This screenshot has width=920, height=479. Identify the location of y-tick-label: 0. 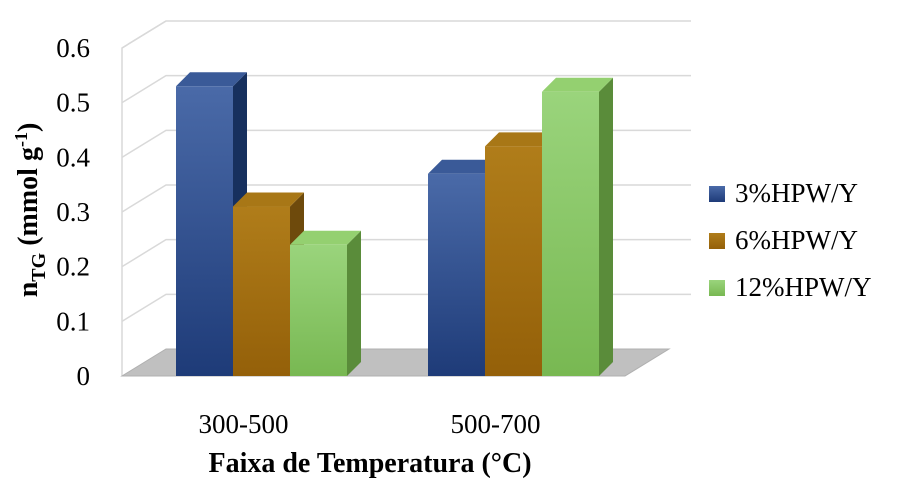
(84, 376).